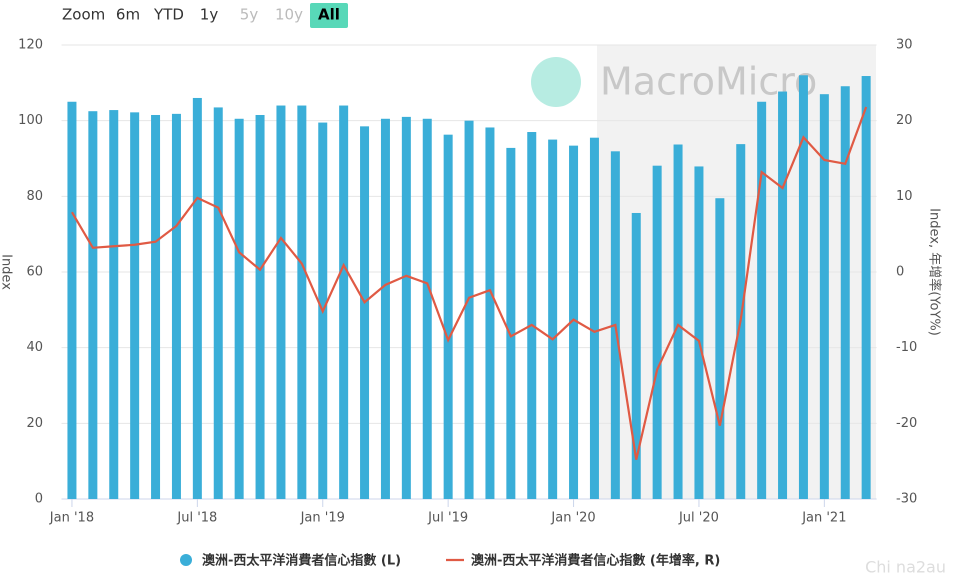  I want to click on y-tick-label: 20, so click(34, 423).